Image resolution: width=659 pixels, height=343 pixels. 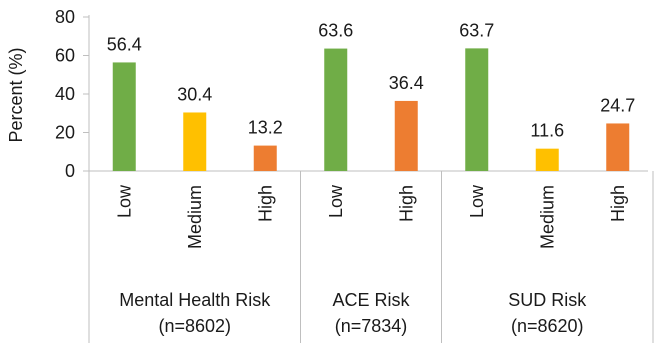 I want to click on y-axis: Percent (%), so click(x=16, y=94).